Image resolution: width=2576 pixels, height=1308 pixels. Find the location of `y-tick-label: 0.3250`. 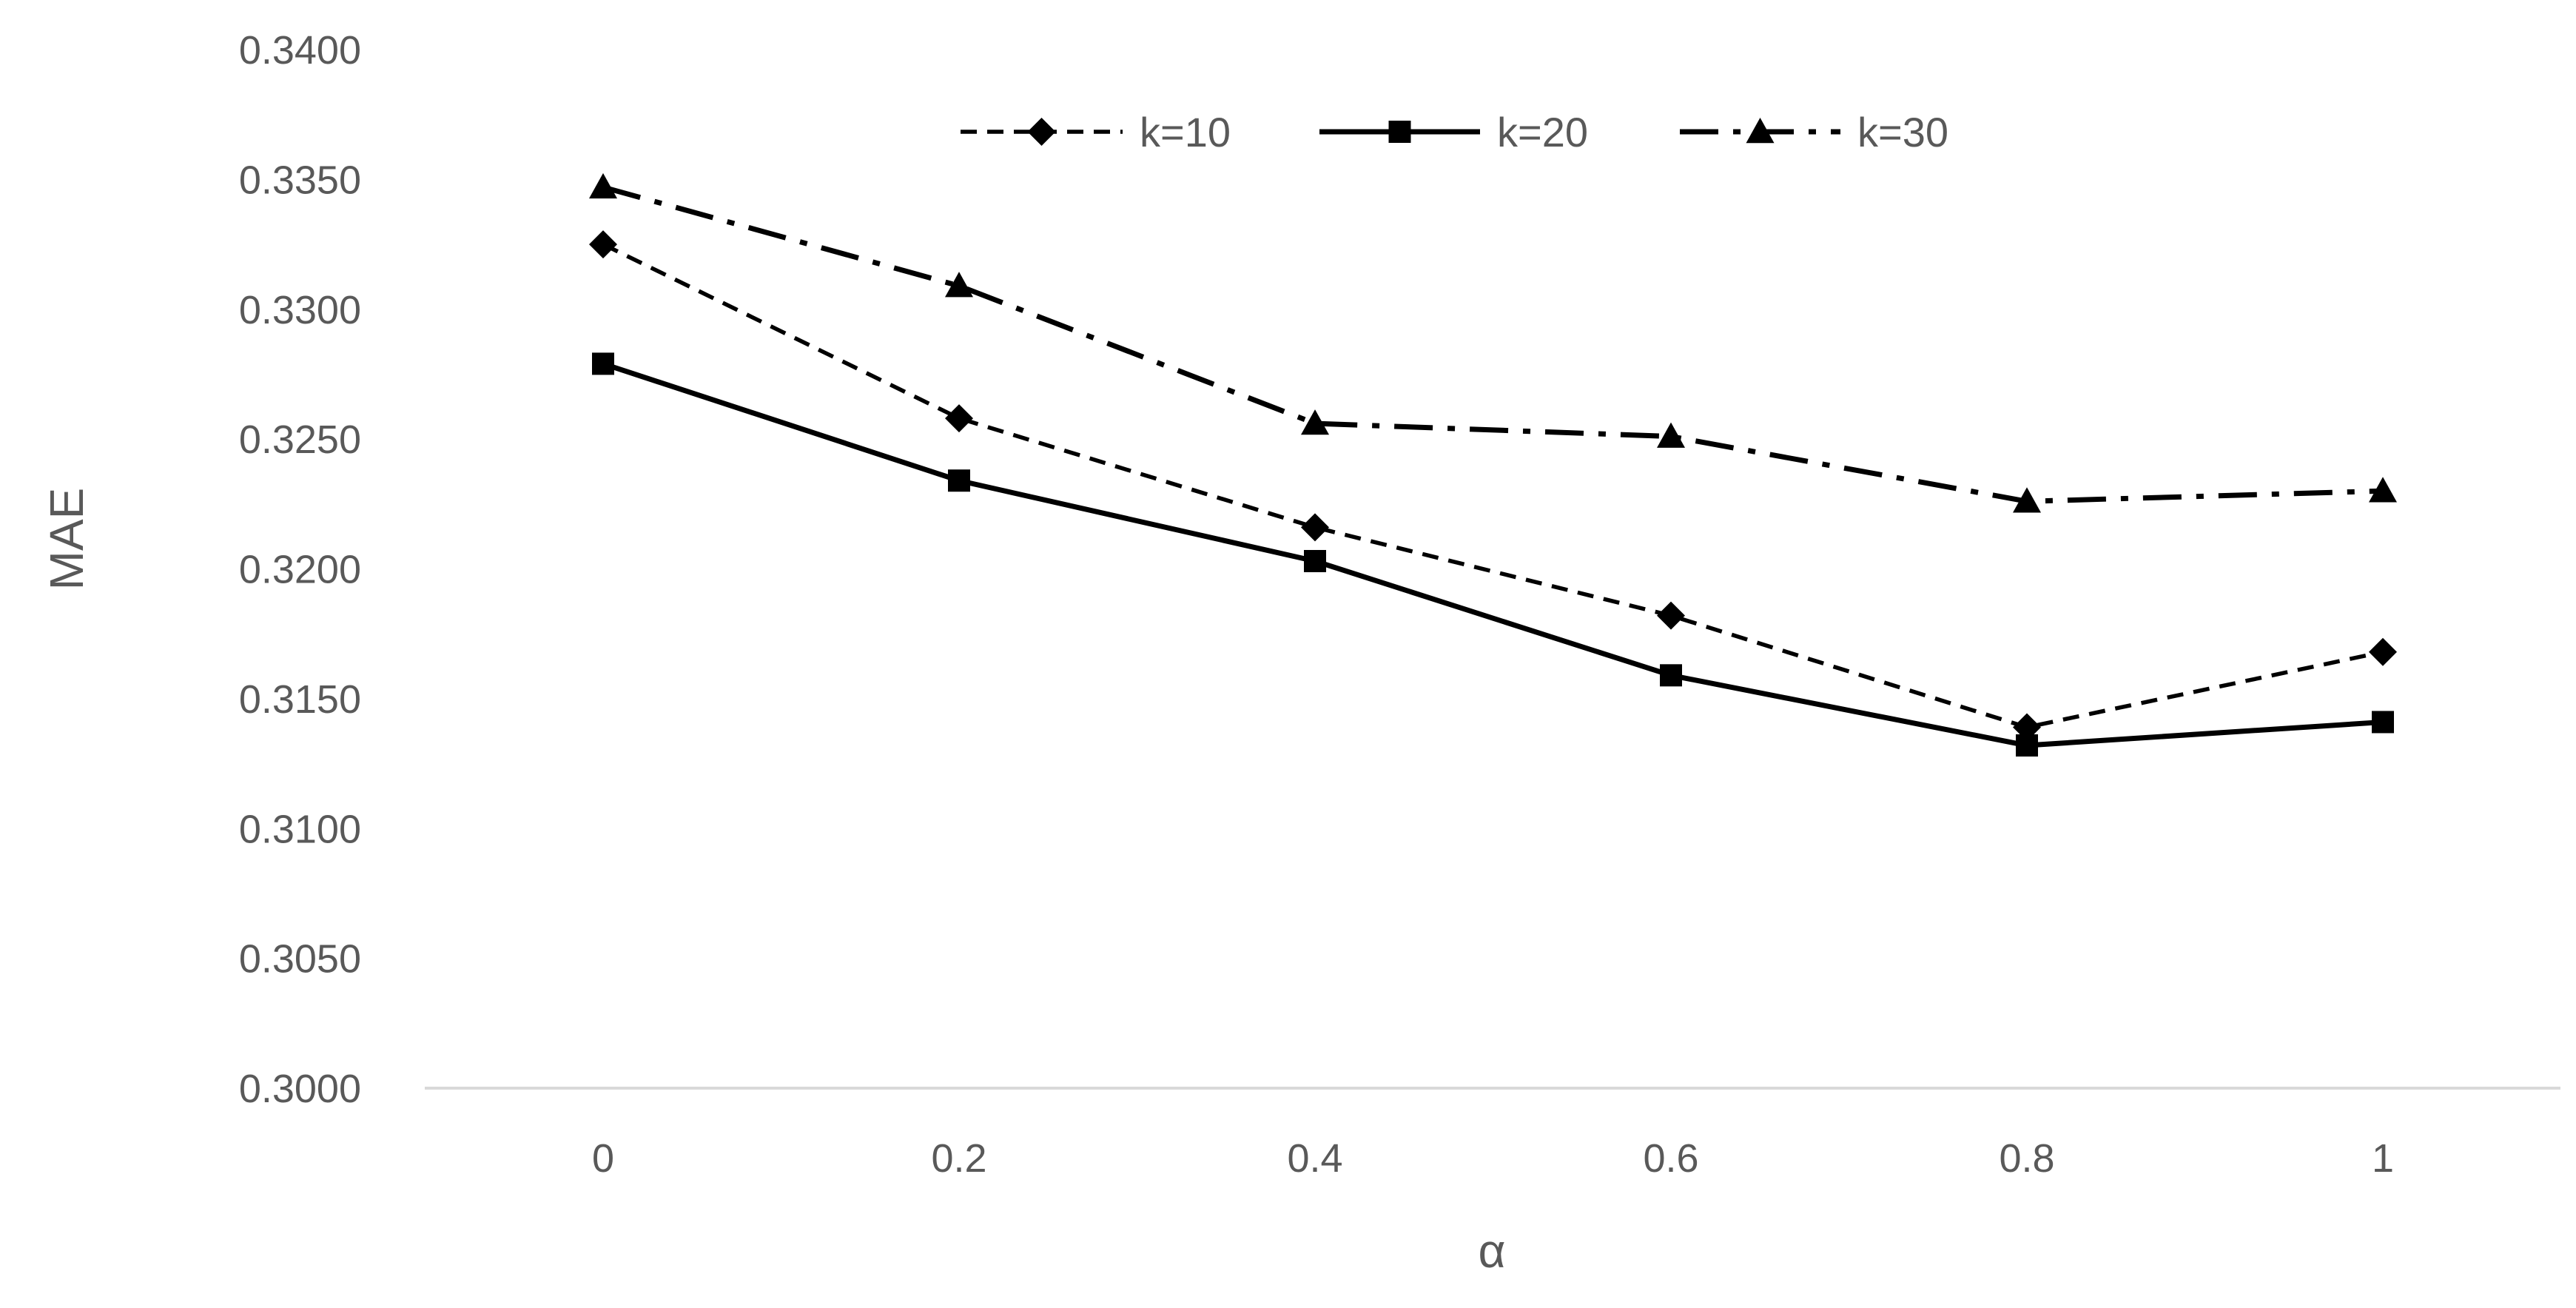

y-tick-label: 0.3250 is located at coordinates (300, 439).